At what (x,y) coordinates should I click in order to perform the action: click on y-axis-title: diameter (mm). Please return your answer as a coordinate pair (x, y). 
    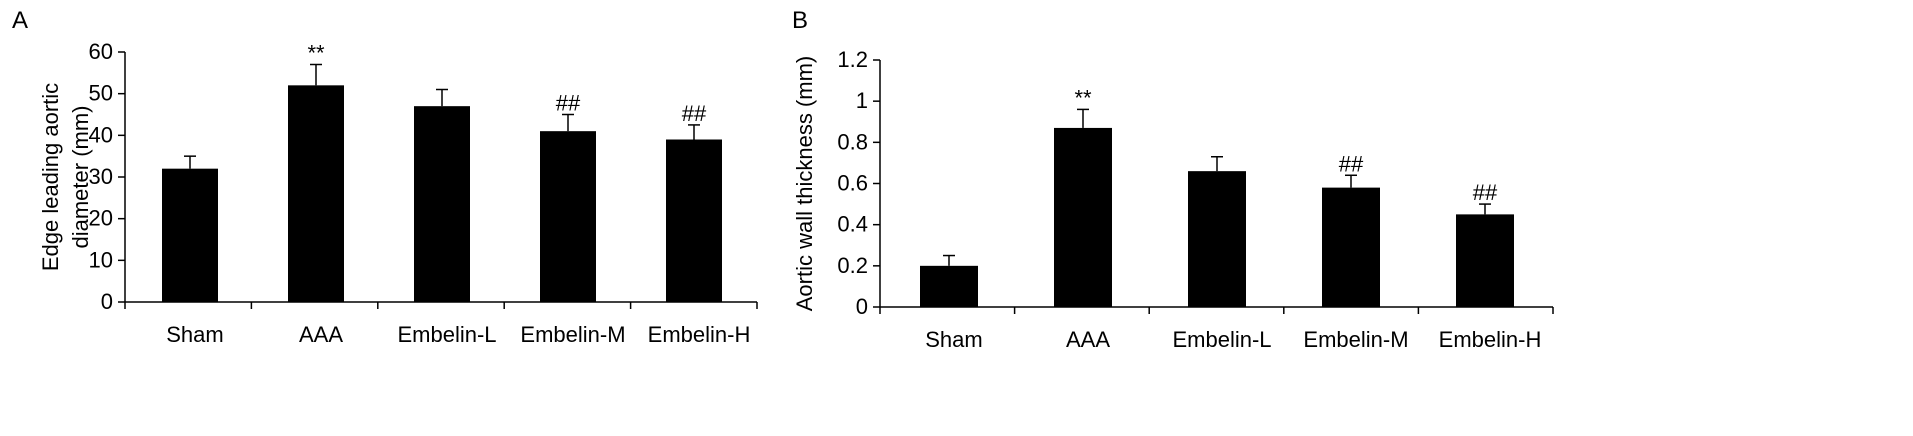
    Looking at the image, I should click on (80, 176).